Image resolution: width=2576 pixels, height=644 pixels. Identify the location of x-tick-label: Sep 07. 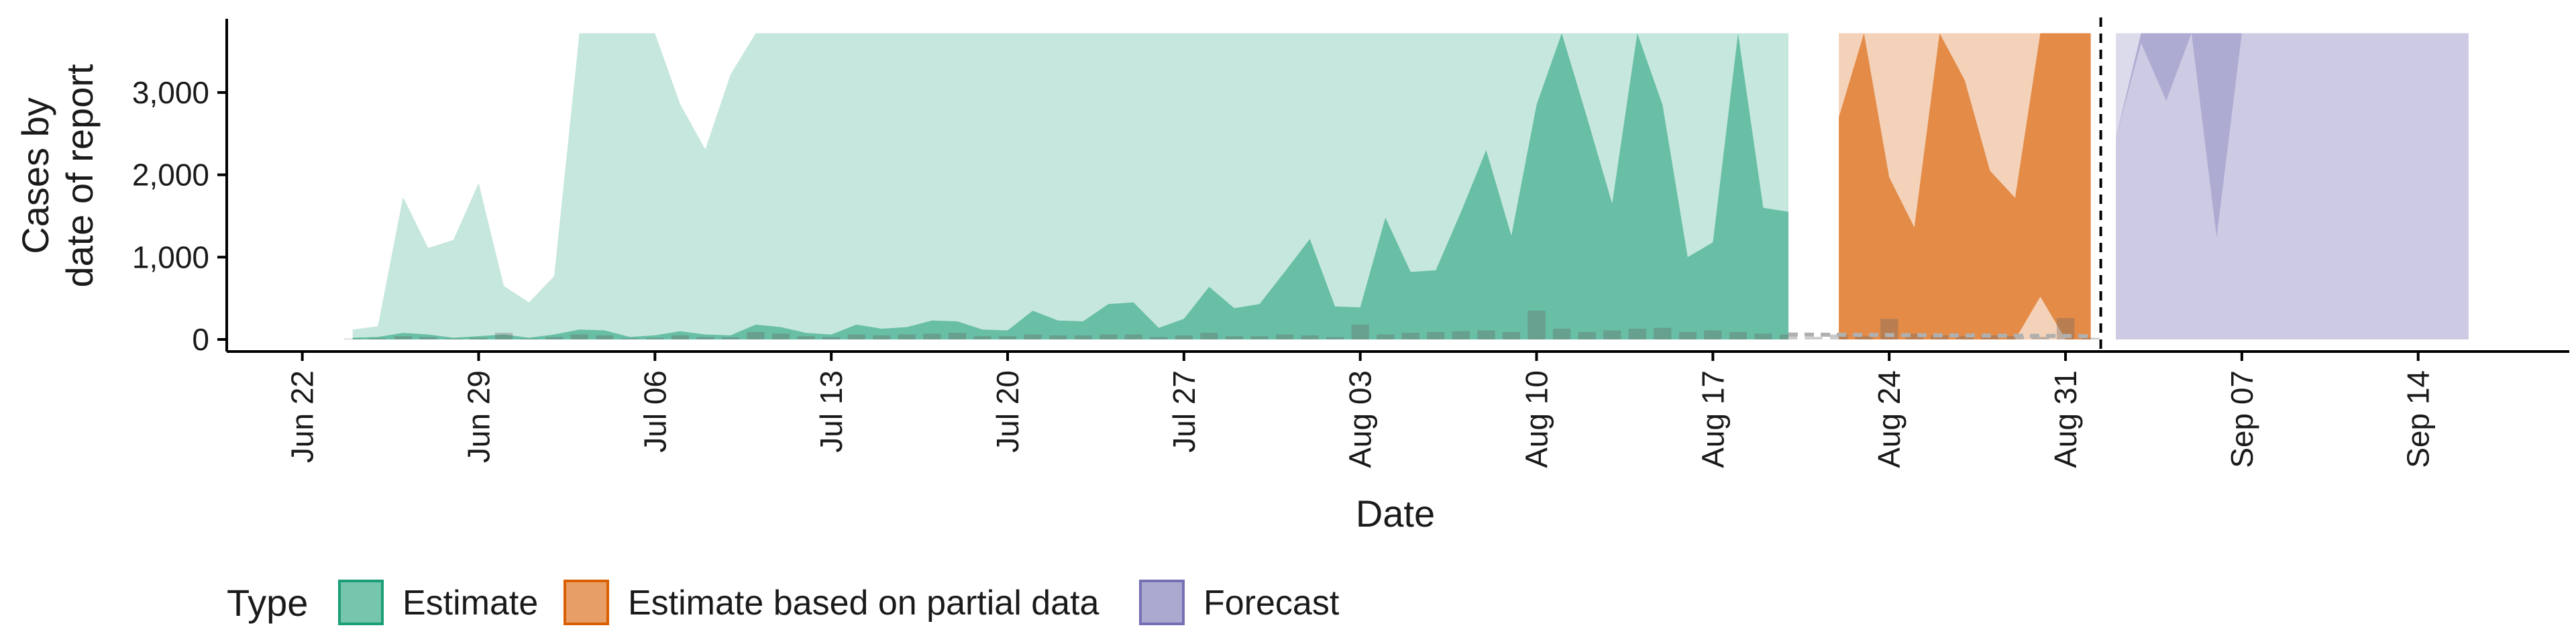
(2241, 419).